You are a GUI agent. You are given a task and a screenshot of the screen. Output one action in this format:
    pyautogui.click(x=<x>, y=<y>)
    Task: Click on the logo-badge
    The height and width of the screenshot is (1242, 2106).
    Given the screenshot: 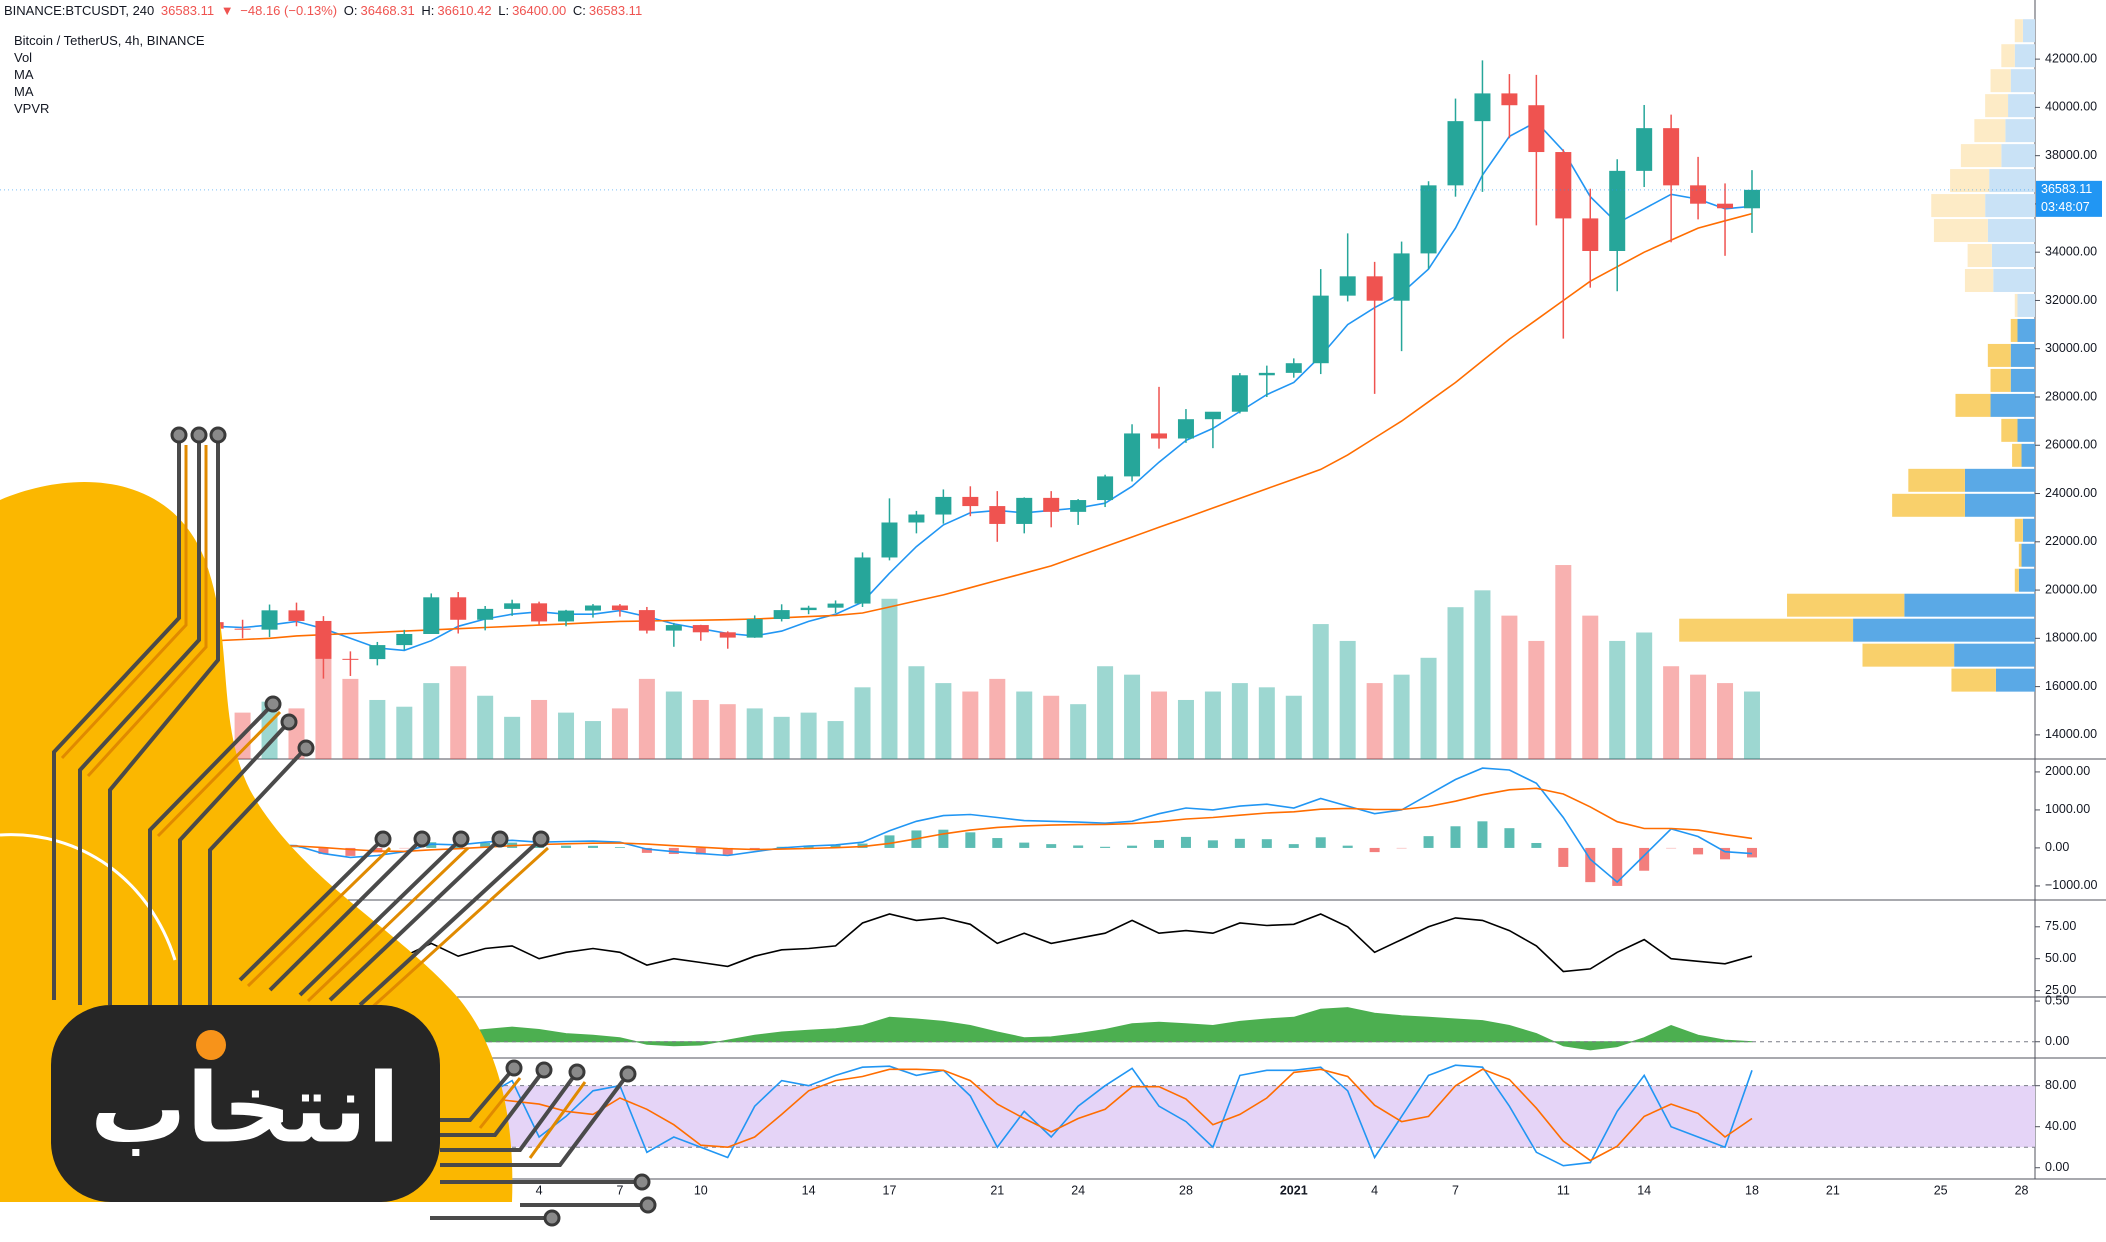 What is the action you would take?
    pyautogui.click(x=245, y=1103)
    